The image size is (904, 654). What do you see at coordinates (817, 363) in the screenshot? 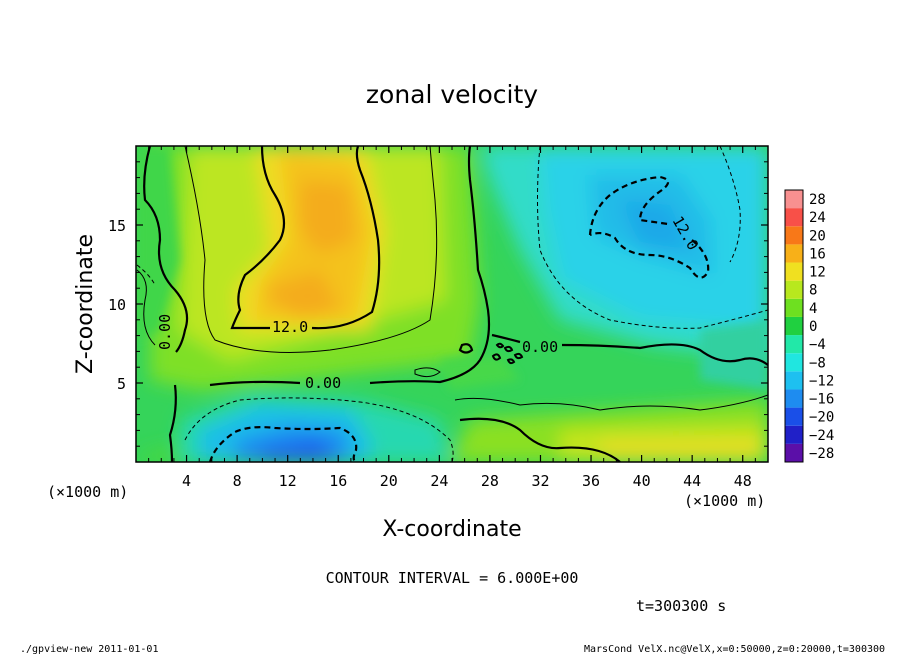
I see `colorbar-label: −8` at bounding box center [817, 363].